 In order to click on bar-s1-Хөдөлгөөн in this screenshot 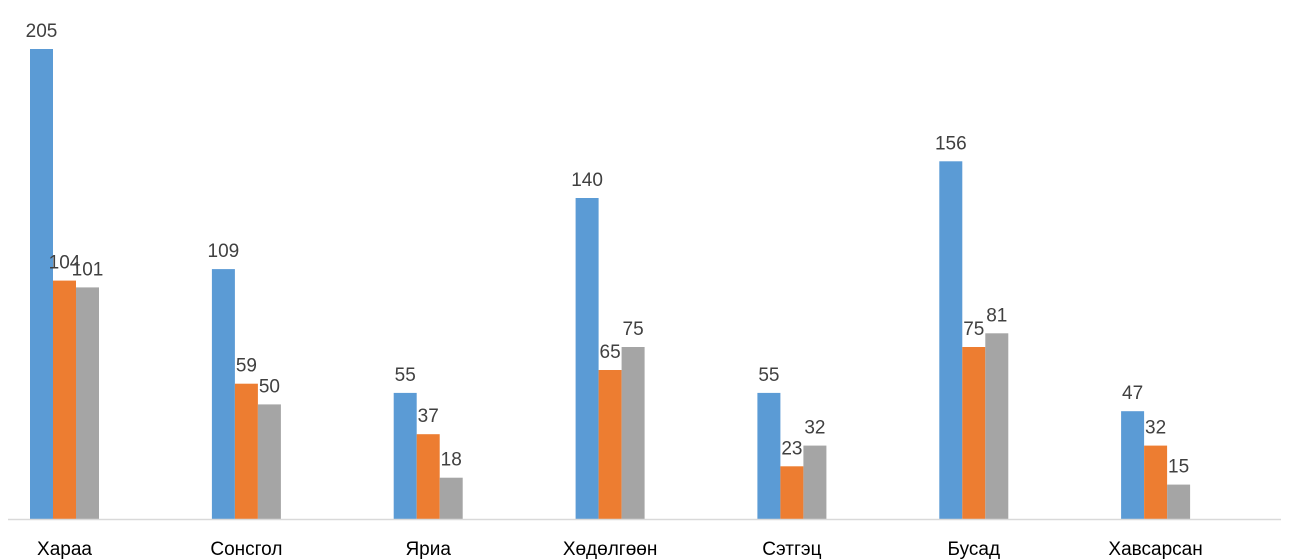, I will do `click(587, 358)`.